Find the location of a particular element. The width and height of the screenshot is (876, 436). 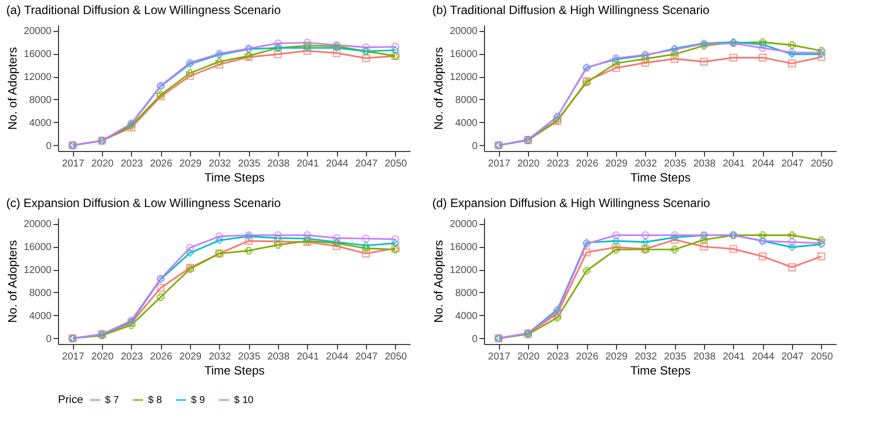

x-tick-label: 2047 is located at coordinates (792, 357).